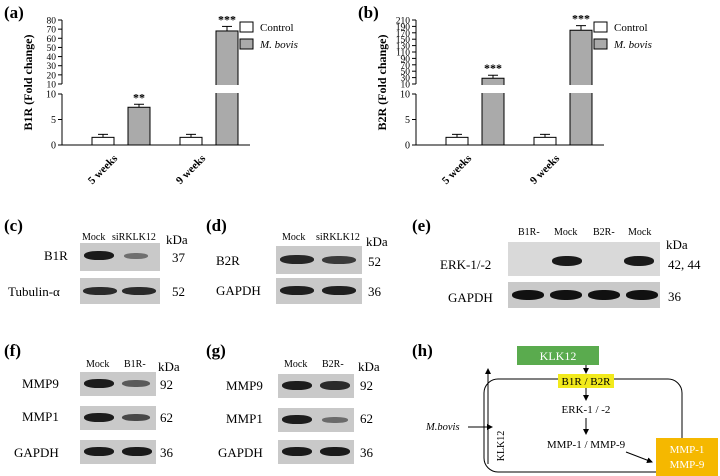 The height and width of the screenshot is (476, 720). I want to click on blot-row-label: ERK-1/-2, so click(466, 264).